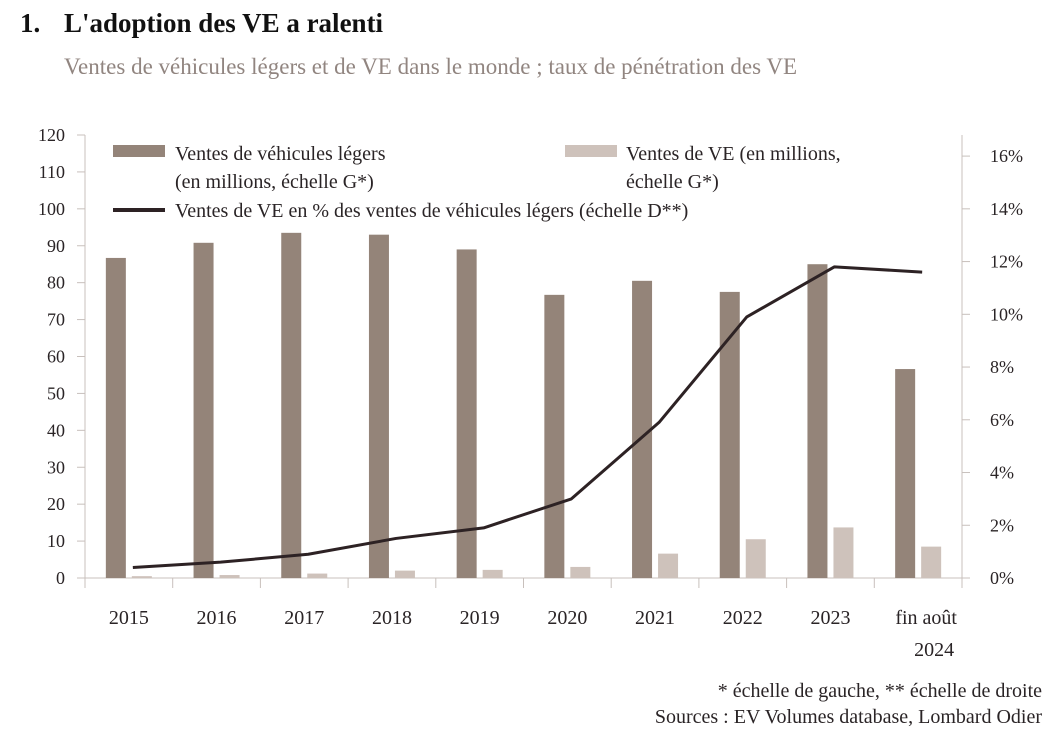  Describe the element at coordinates (56, 541) in the screenshot. I see `left-tick-label: 10` at that location.